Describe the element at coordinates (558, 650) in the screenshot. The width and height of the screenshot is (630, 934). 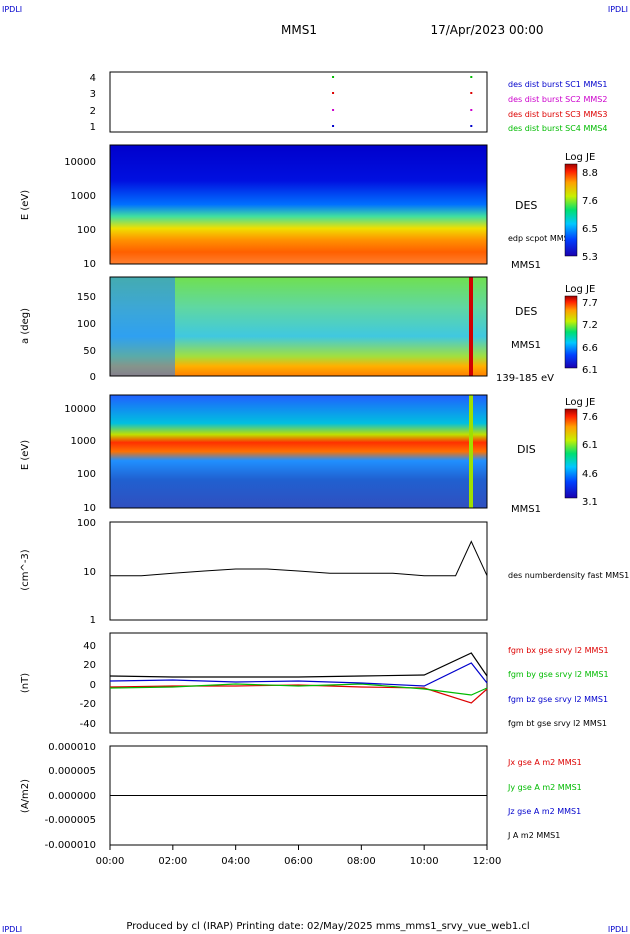
I see `legend-fgm-bx: fgm bx gse srvy l2 MMS1` at that location.